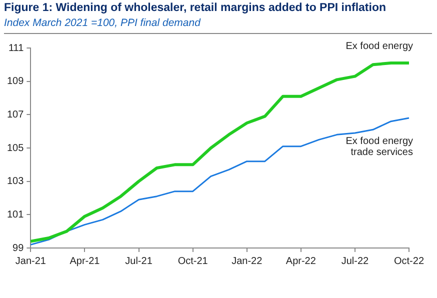 This screenshot has height=298, width=437. What do you see at coordinates (102, 23) in the screenshot?
I see `chart-subtitle: Index March 2021 =100, PPI final demand` at bounding box center [102, 23].